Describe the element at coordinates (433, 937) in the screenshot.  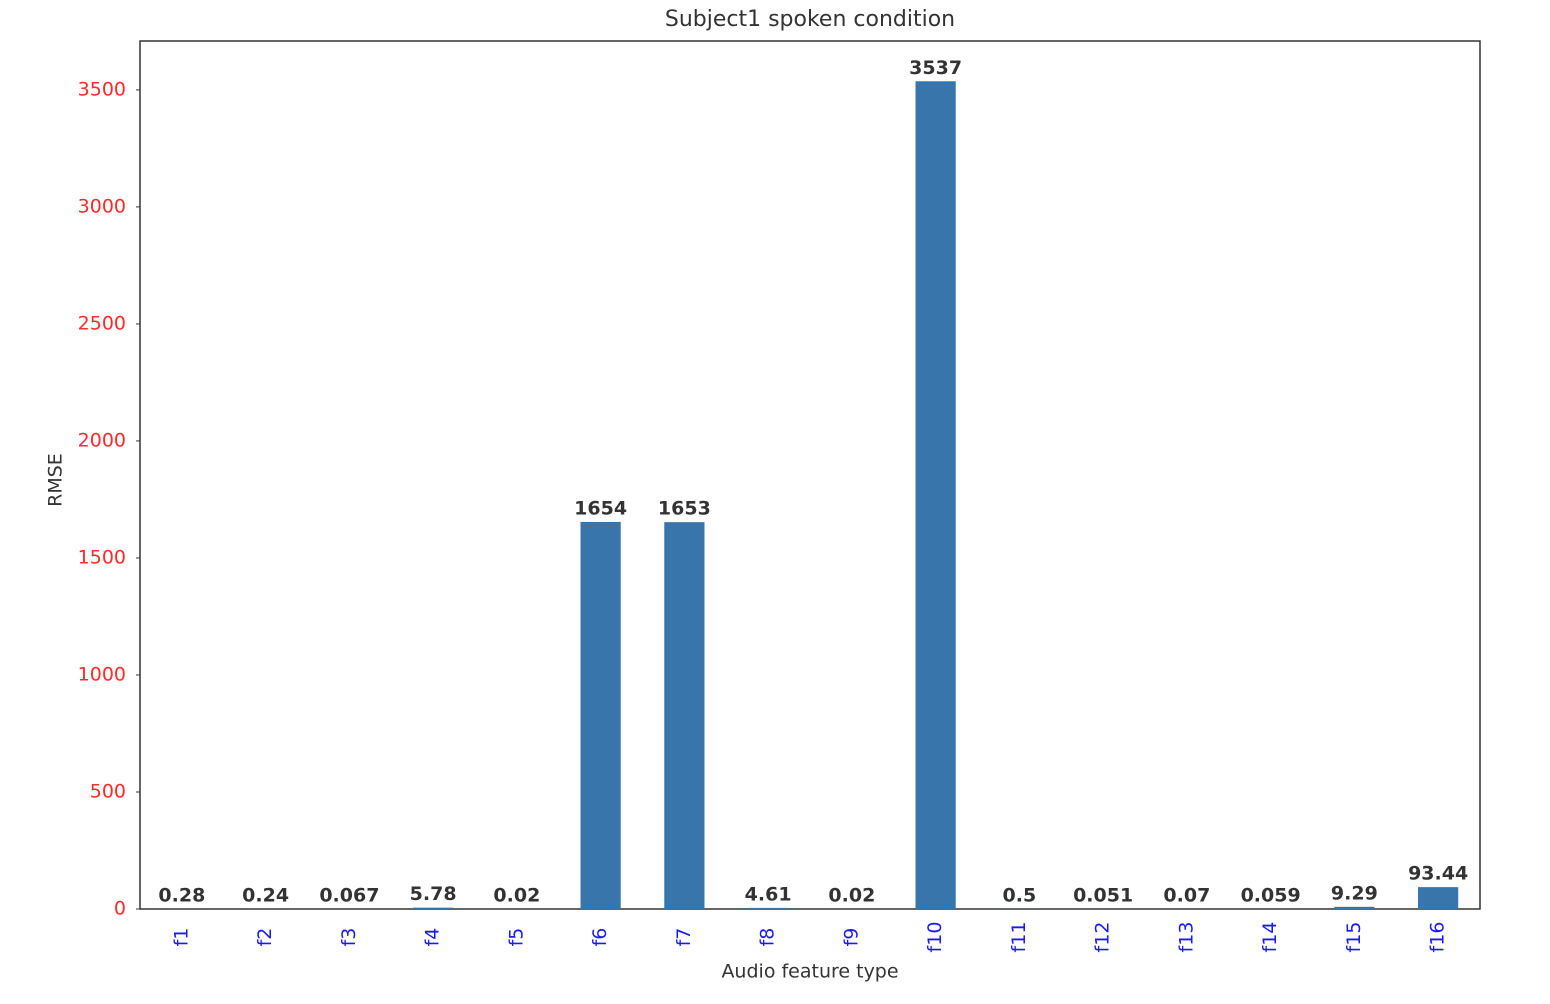
I see `x-tick-label: f4` at that location.